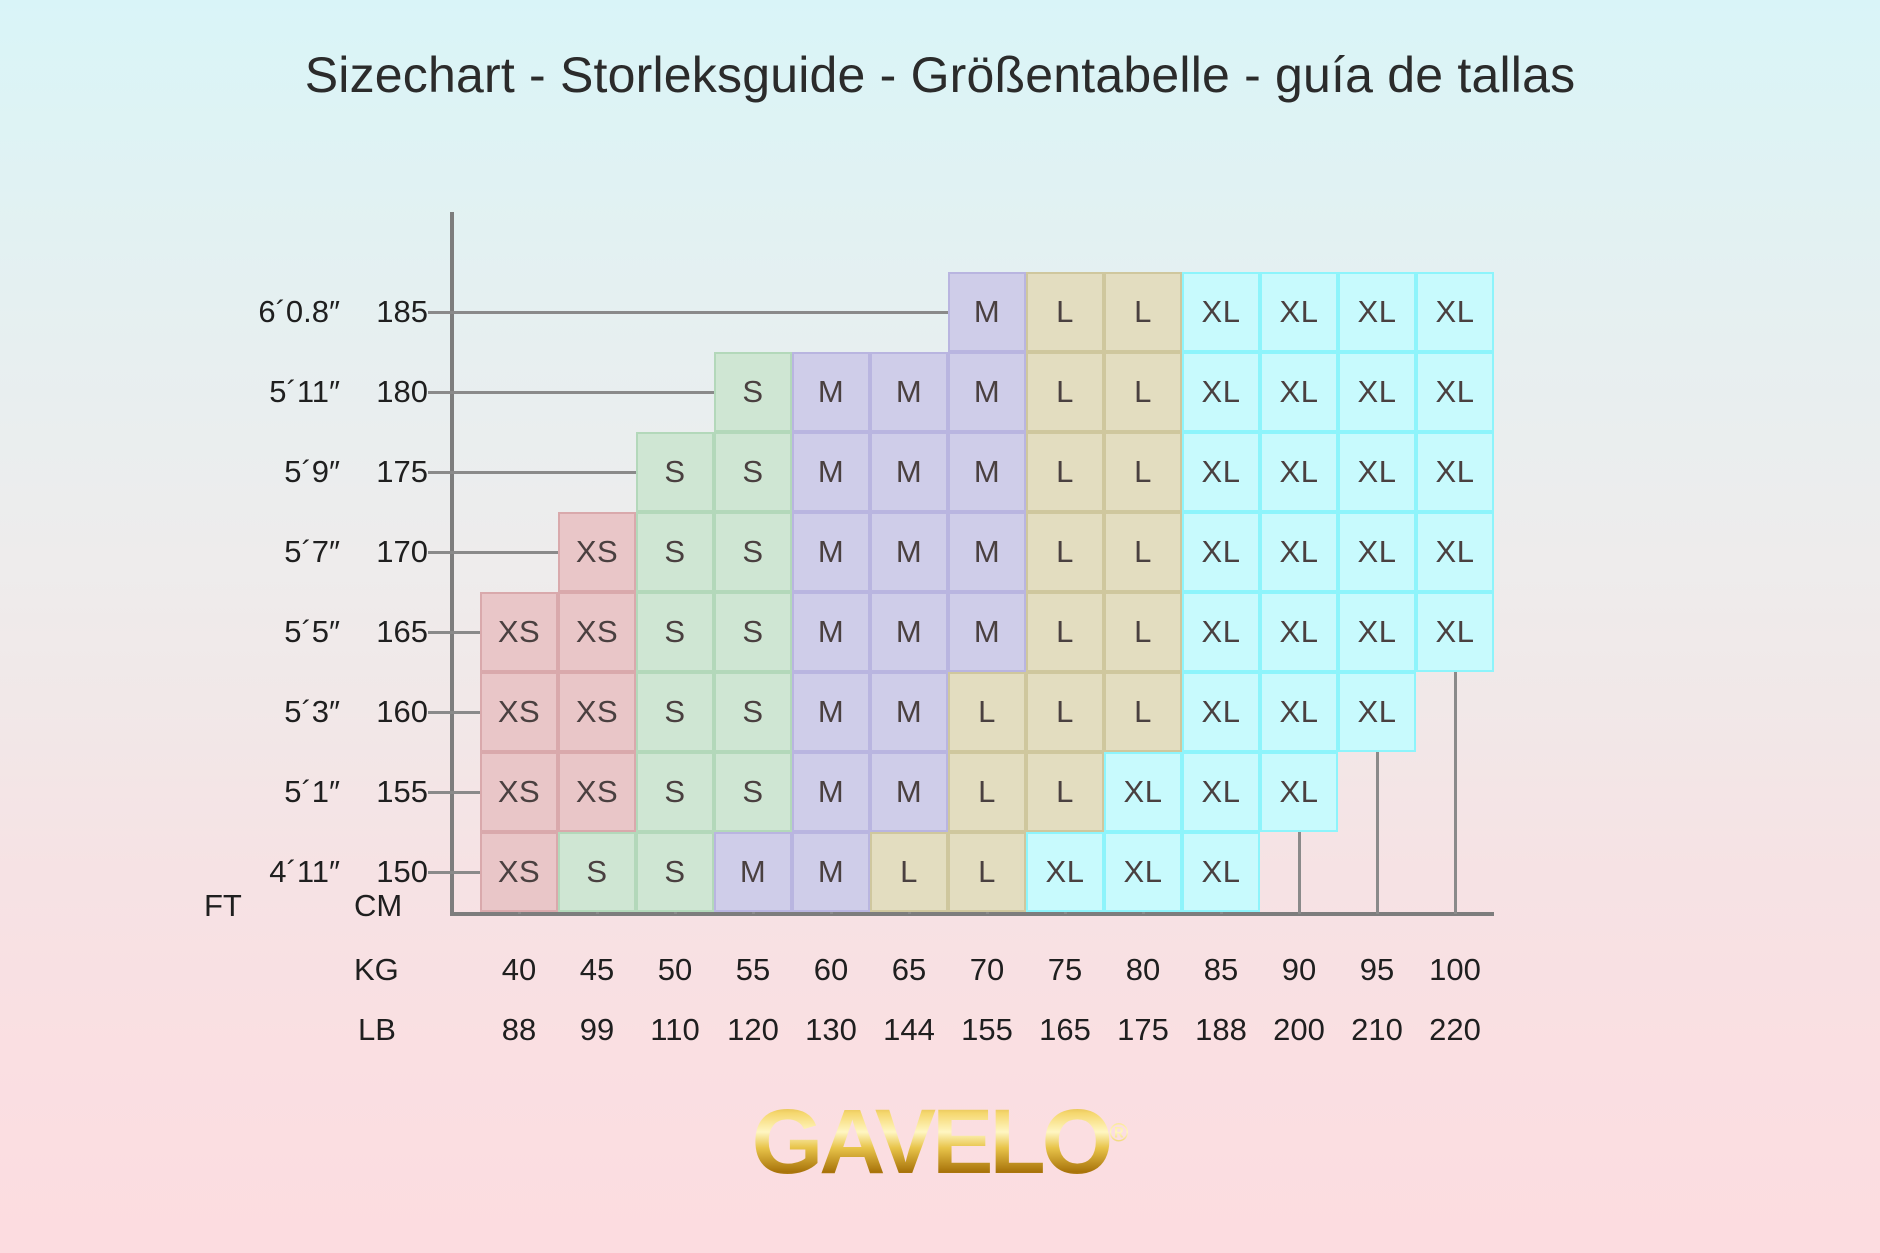 The height and width of the screenshot is (1253, 1880). I want to click on y-gridline, so click(543, 472).